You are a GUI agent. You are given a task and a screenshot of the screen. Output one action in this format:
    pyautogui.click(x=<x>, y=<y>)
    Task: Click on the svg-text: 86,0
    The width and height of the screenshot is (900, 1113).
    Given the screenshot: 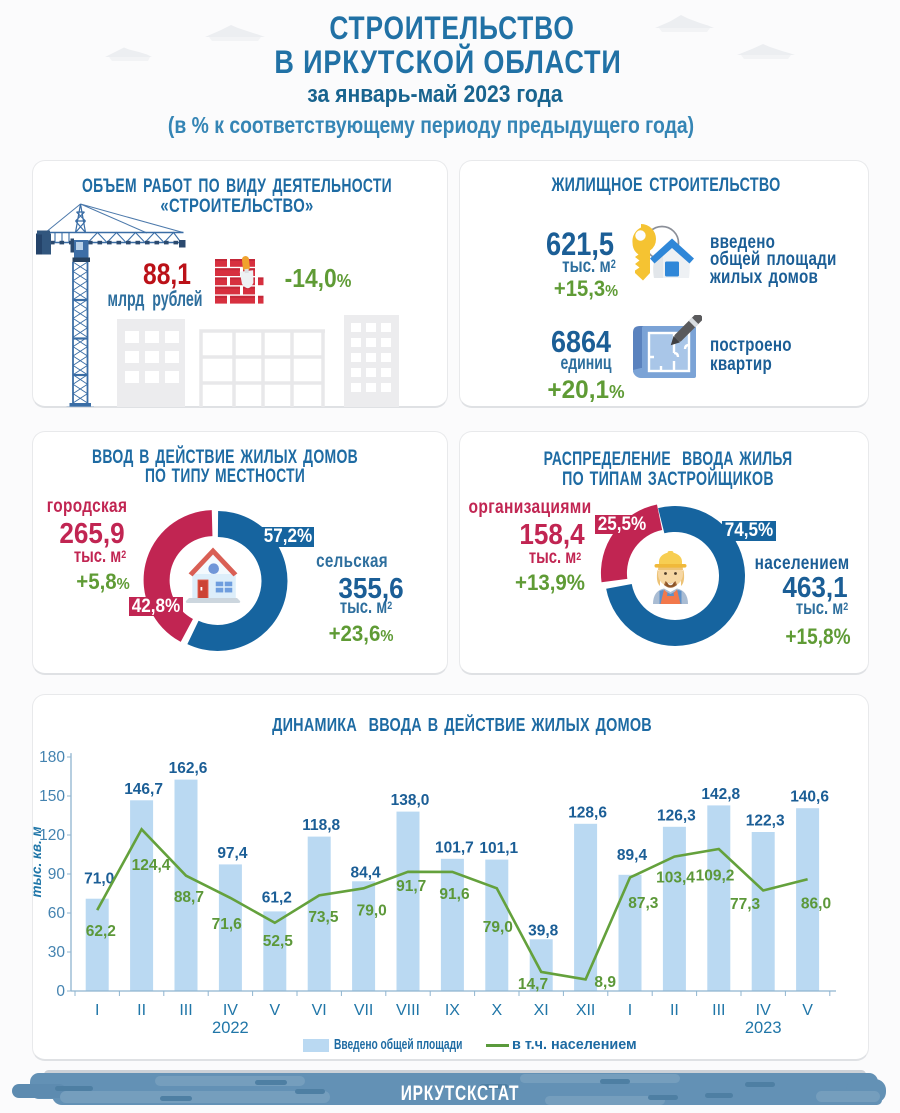 What is the action you would take?
    pyautogui.click(x=816, y=904)
    